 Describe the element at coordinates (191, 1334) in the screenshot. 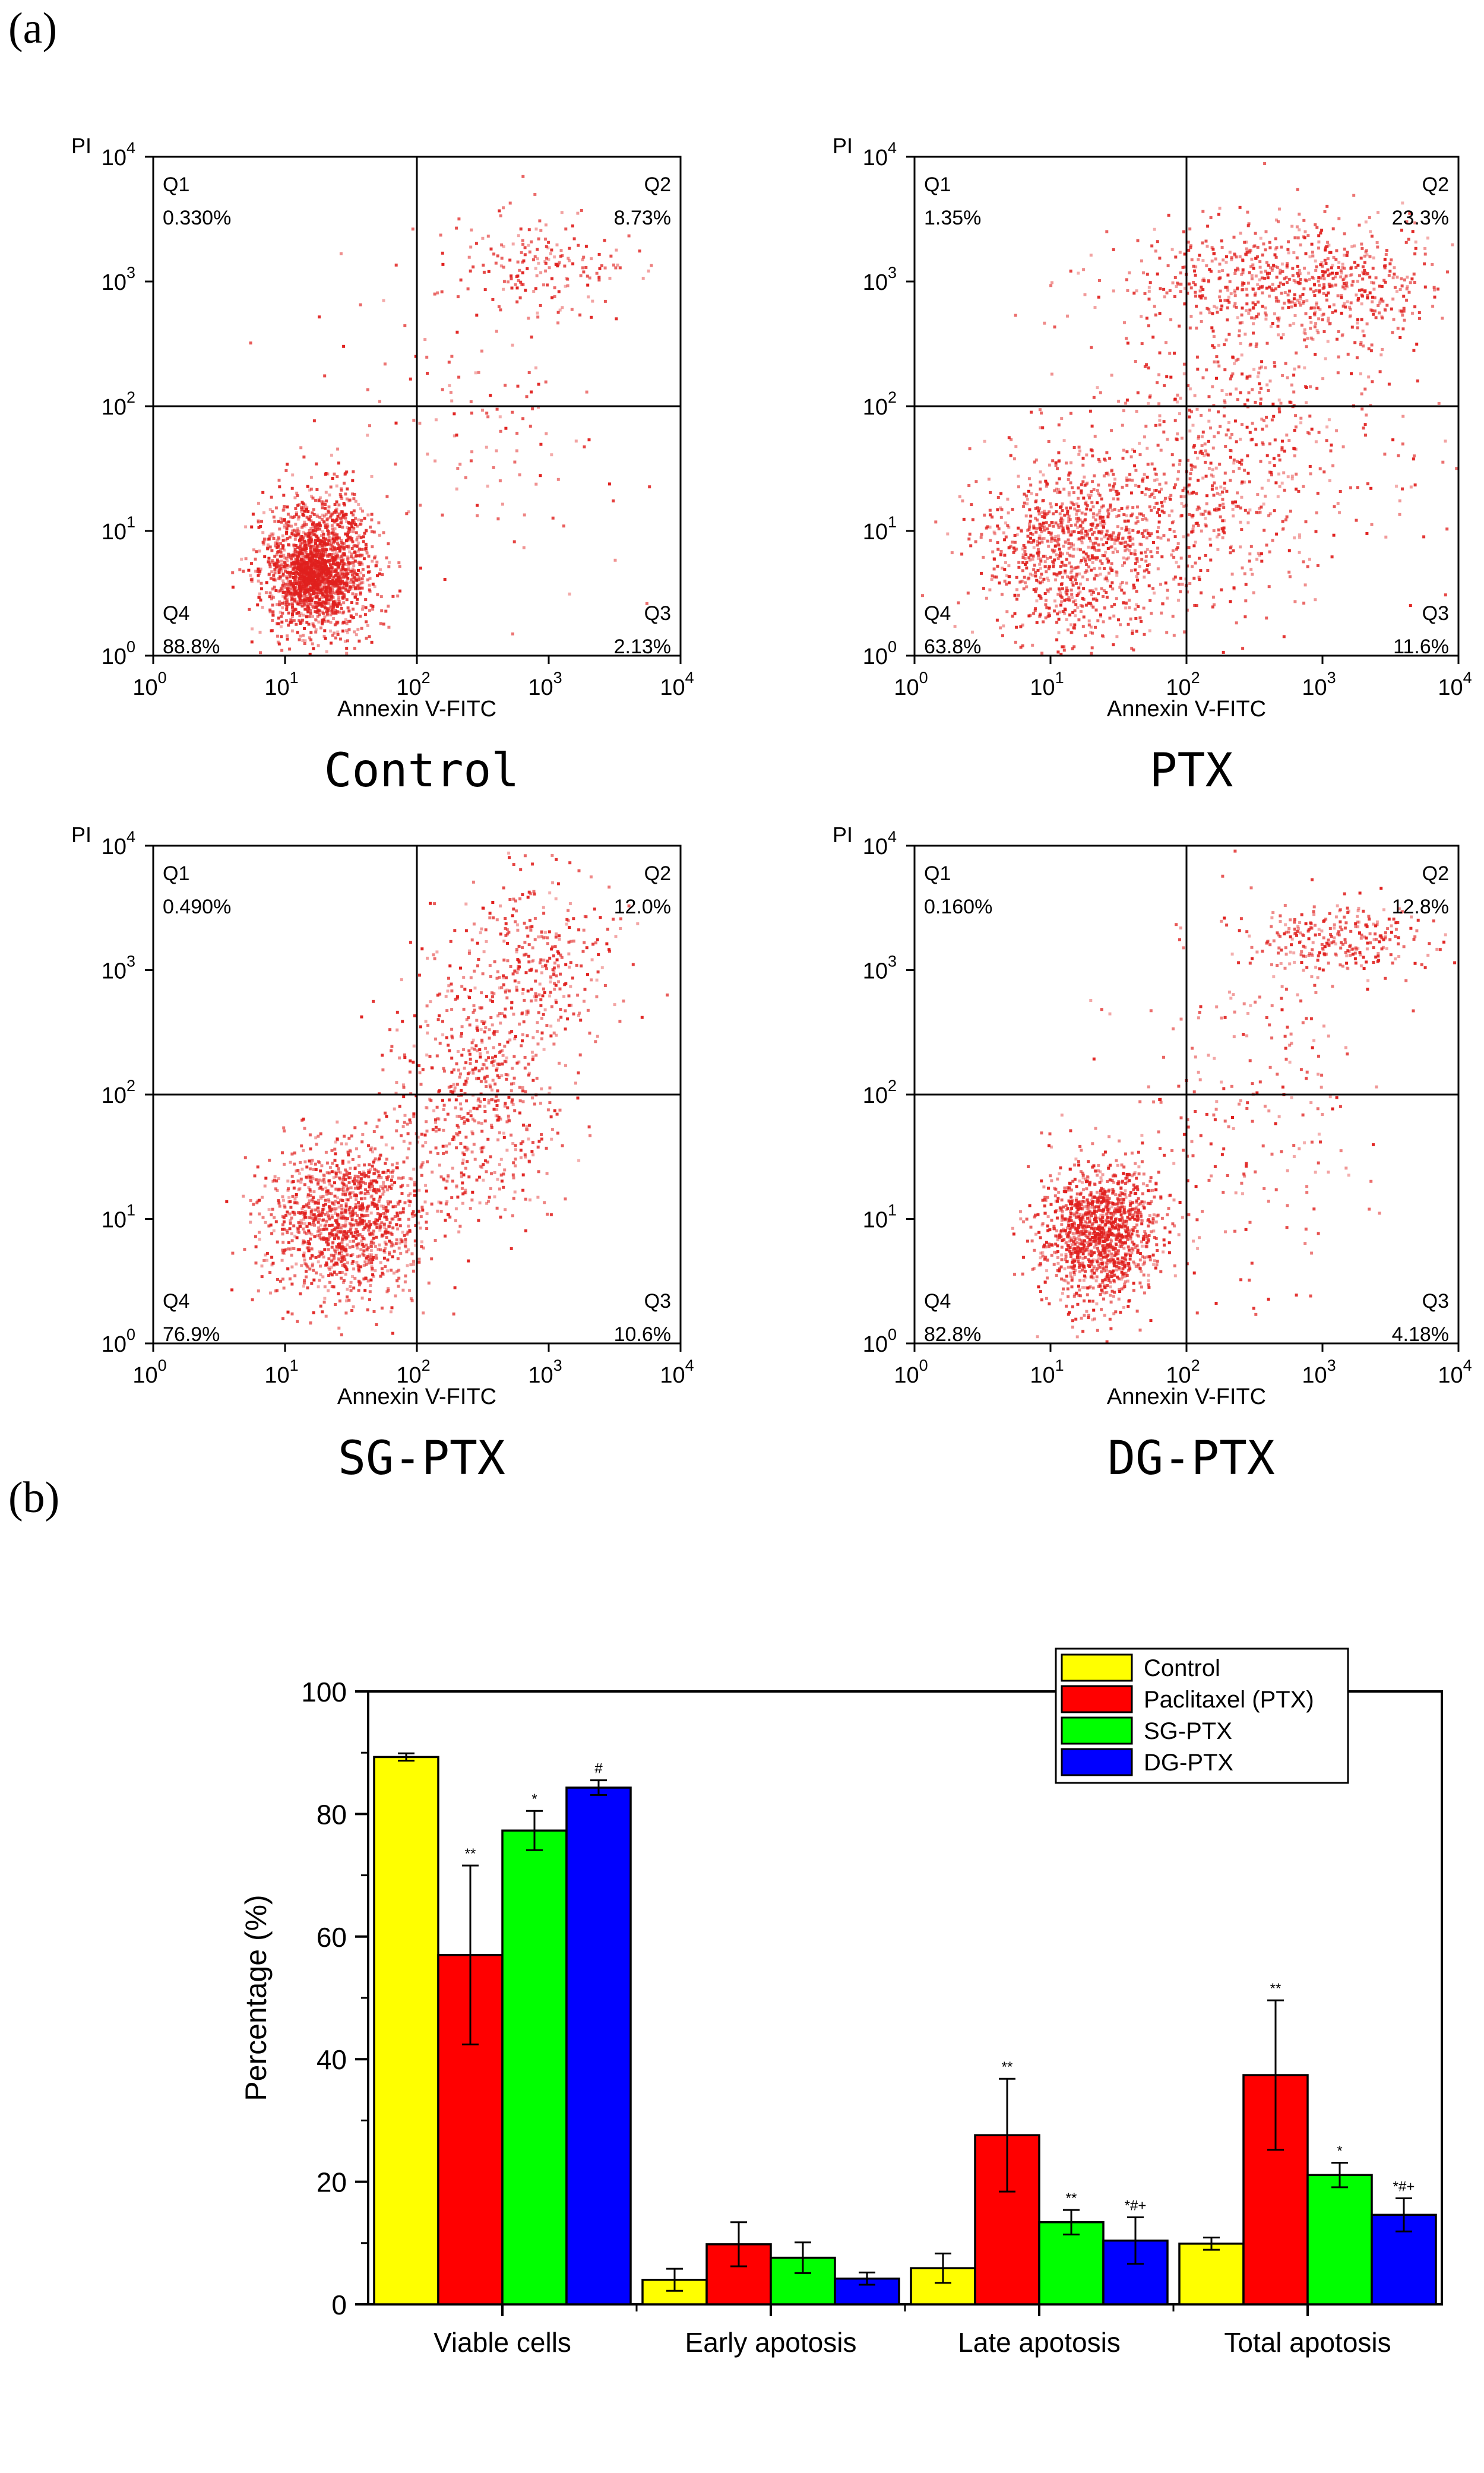

I see `quadrant-percent: 76.9%` at that location.